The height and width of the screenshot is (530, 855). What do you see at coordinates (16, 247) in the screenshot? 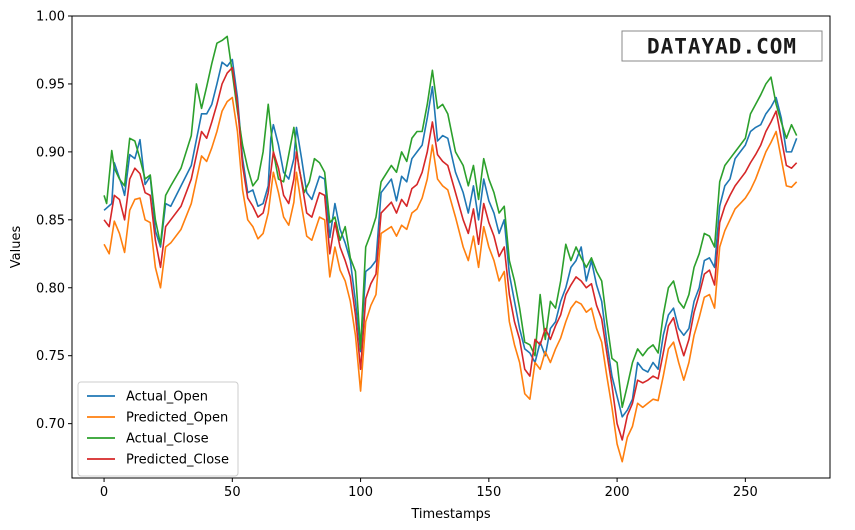
I see `y-axis-label: Values` at bounding box center [16, 247].